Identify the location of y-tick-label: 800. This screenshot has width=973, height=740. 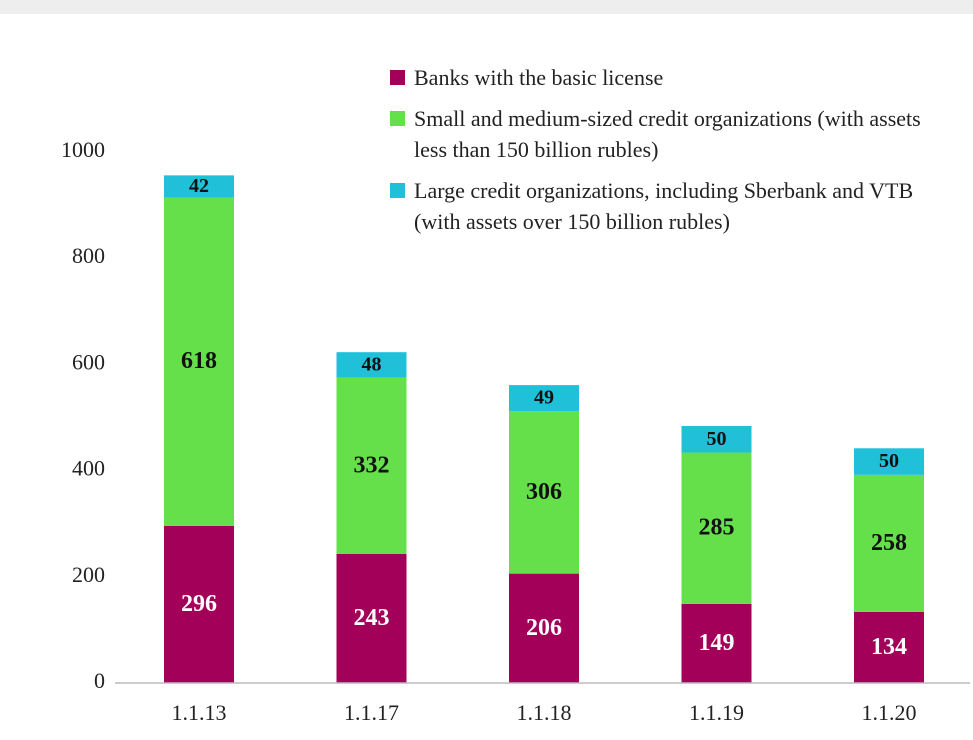
(88, 255).